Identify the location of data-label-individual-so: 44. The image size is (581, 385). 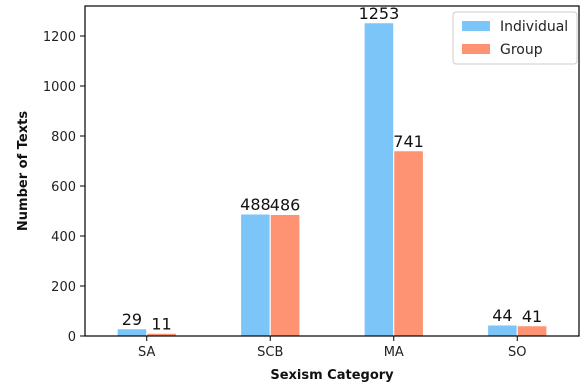
(502, 315).